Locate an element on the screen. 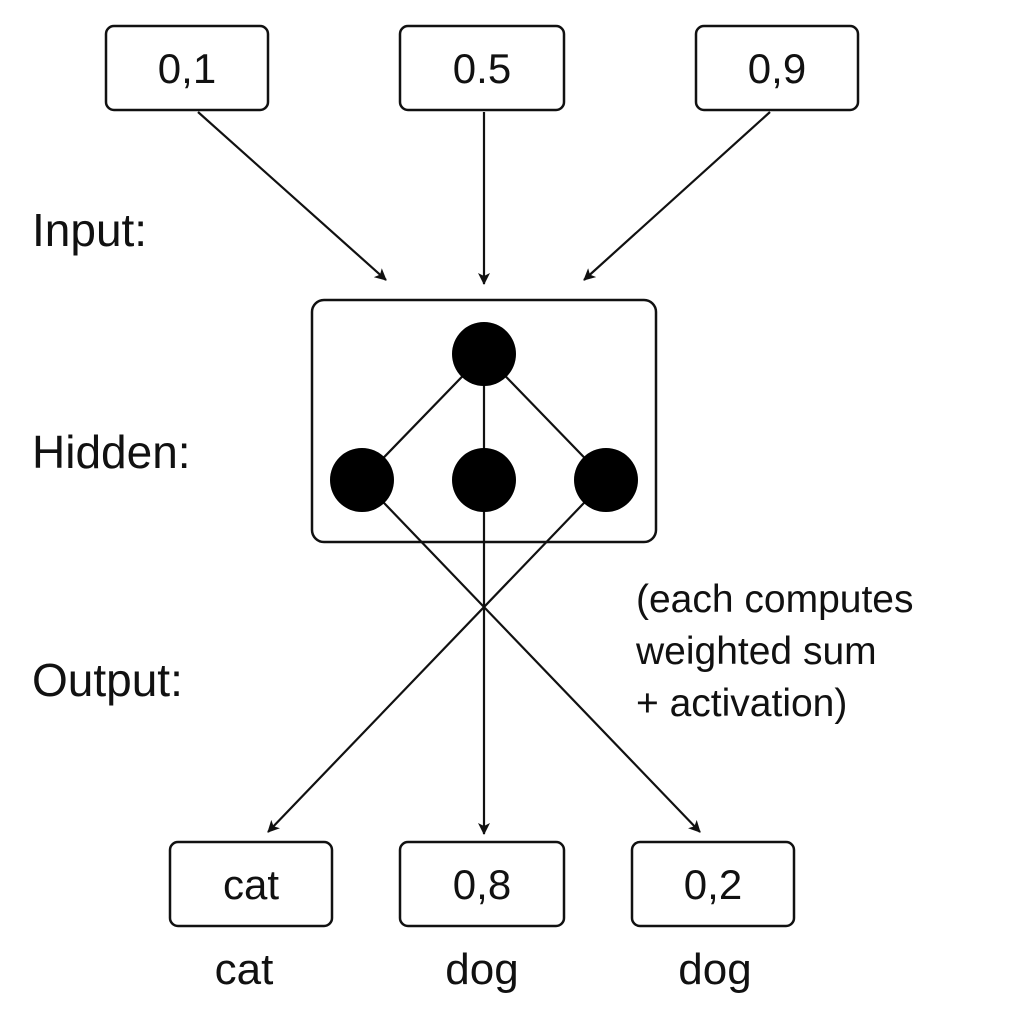 This screenshot has height=1024, width=1024. note-line-1: (each computes is located at coordinates (774, 599).